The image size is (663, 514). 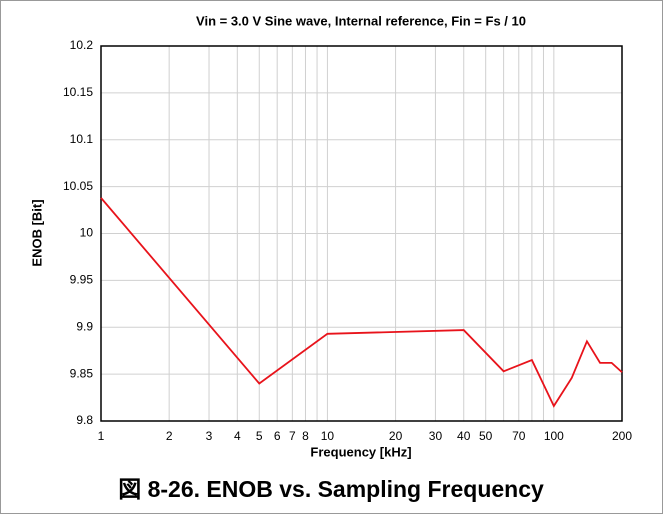 What do you see at coordinates (36, 232) in the screenshot?
I see `y-axis-label: ENOB [Bit]` at bounding box center [36, 232].